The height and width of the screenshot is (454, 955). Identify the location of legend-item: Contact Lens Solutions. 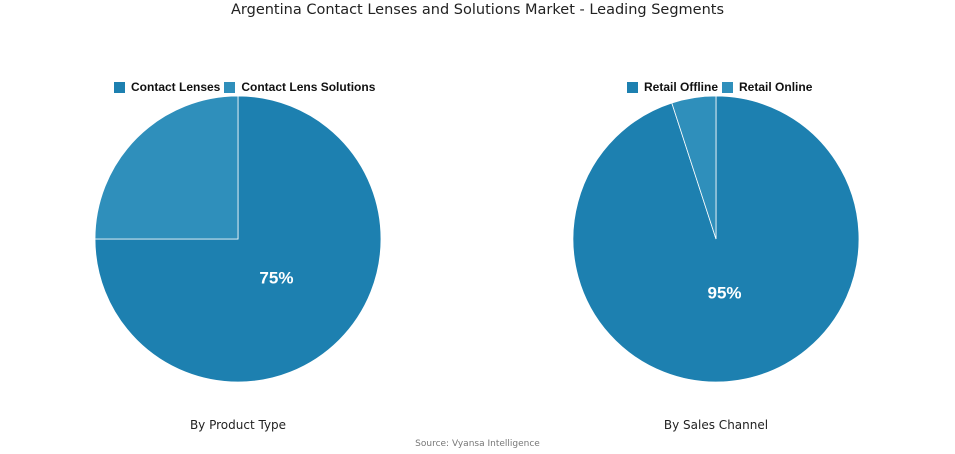
(299, 87).